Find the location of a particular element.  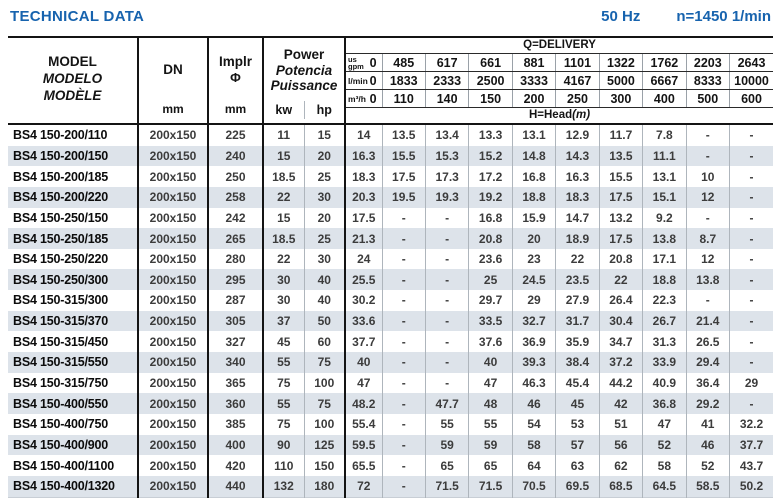

impeller-cell: 242 is located at coordinates (236, 218).